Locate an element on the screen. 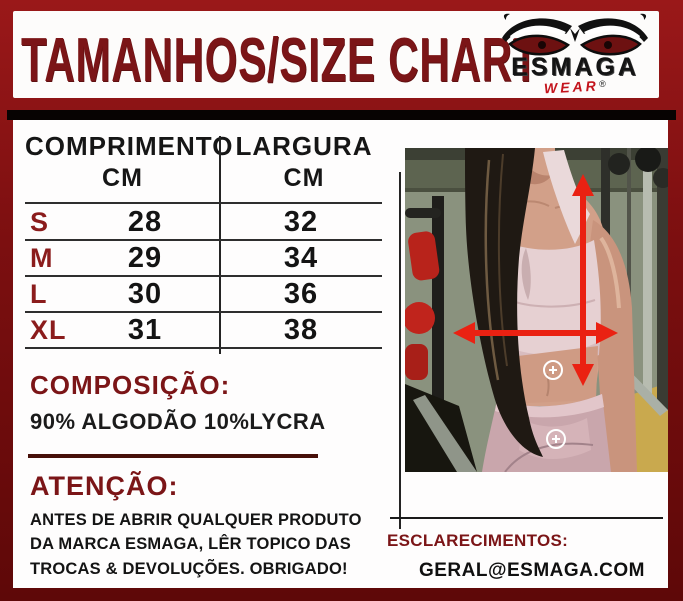  largura-value: 34 is located at coordinates (301, 257).